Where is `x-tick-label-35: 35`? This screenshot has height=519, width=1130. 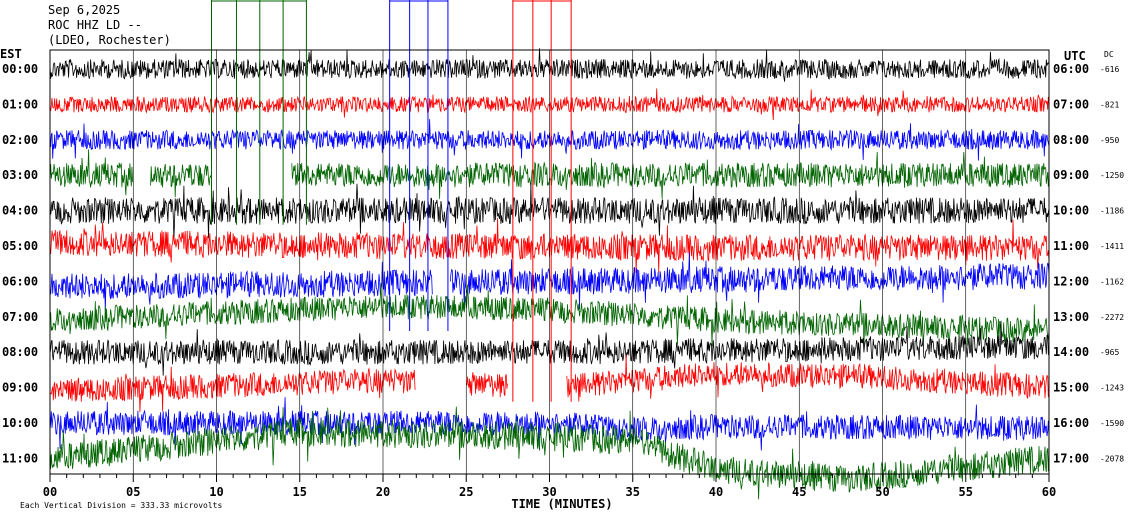 x-tick-label-35: 35 is located at coordinates (633, 492).